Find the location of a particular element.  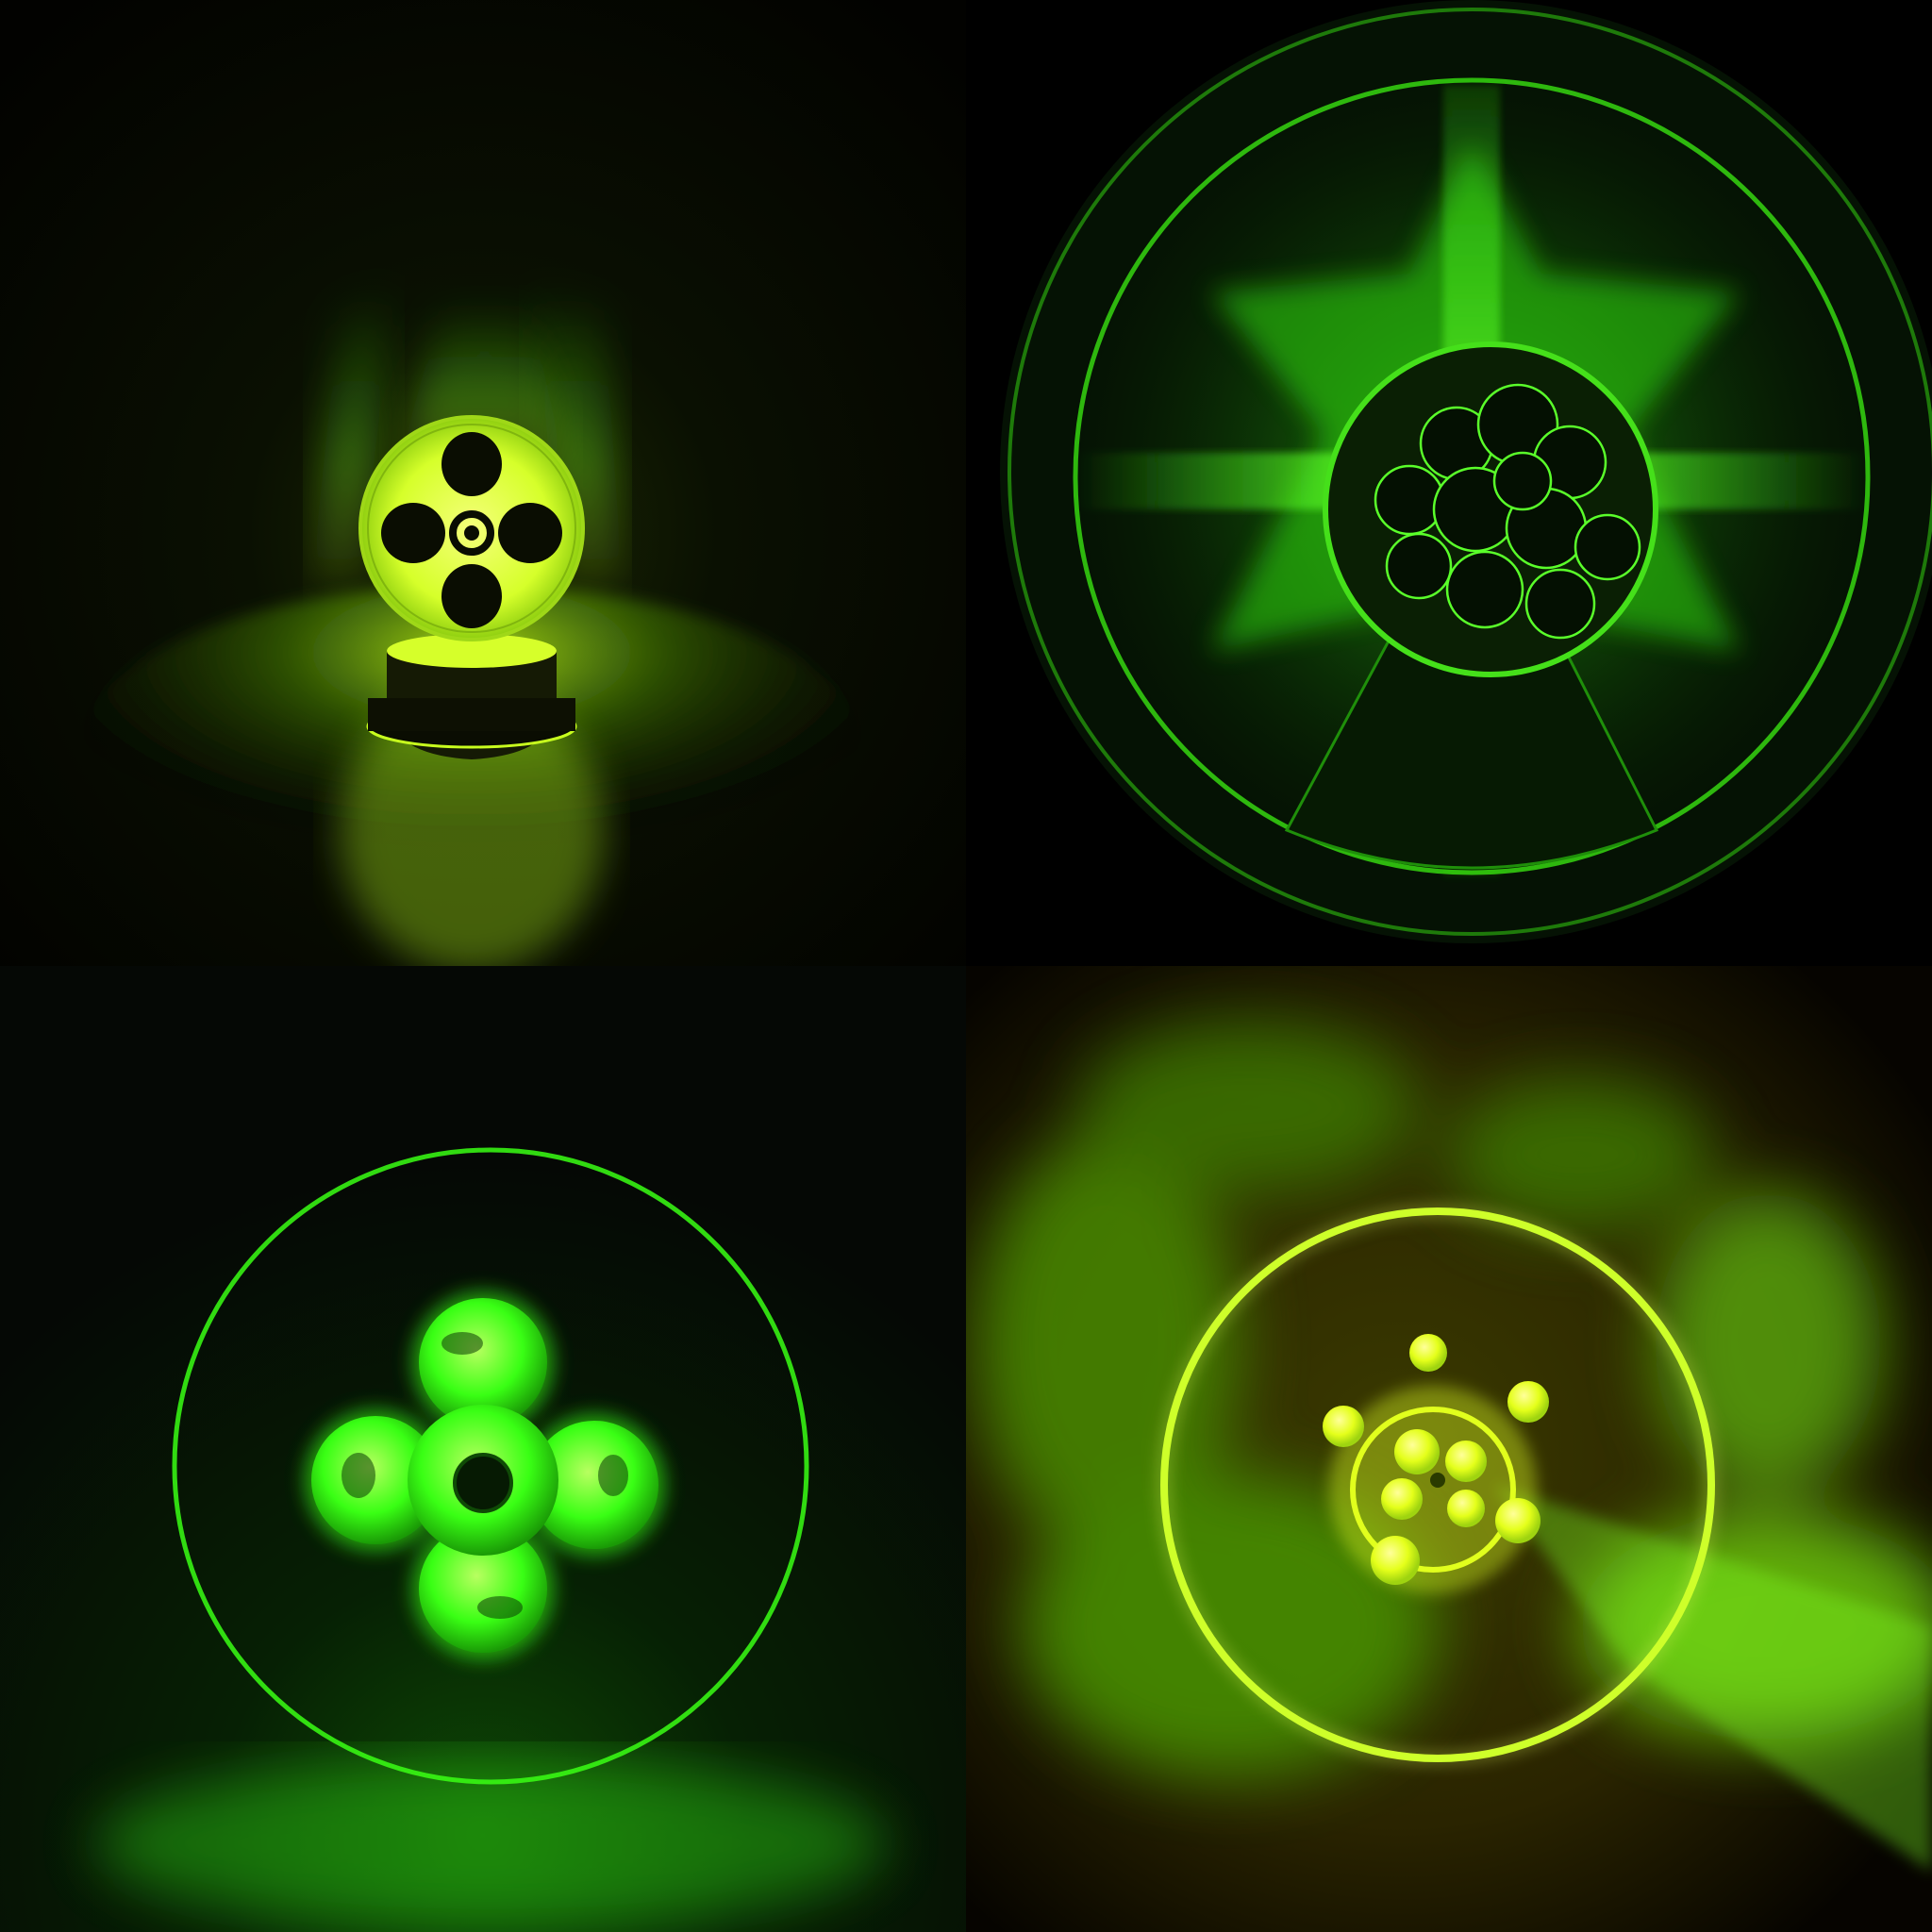

thin-ring is located at coordinates (490, 1466).